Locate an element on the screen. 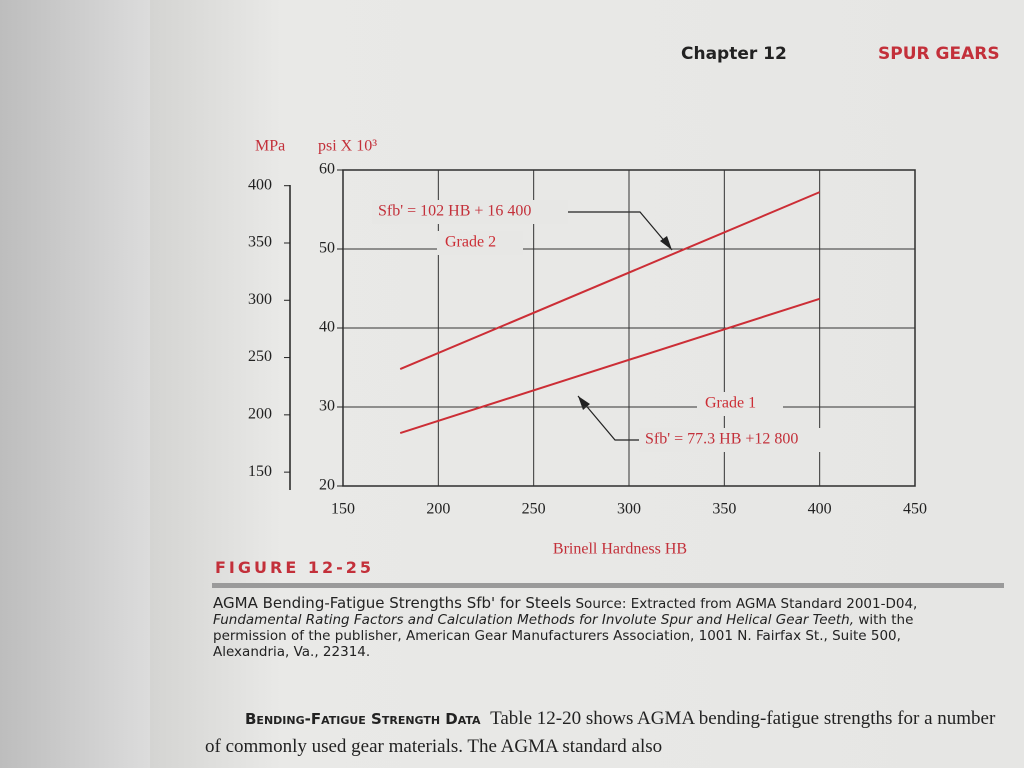 This screenshot has height=768, width=1024. figure-label: FIGURE 12-25 is located at coordinates (294, 567).